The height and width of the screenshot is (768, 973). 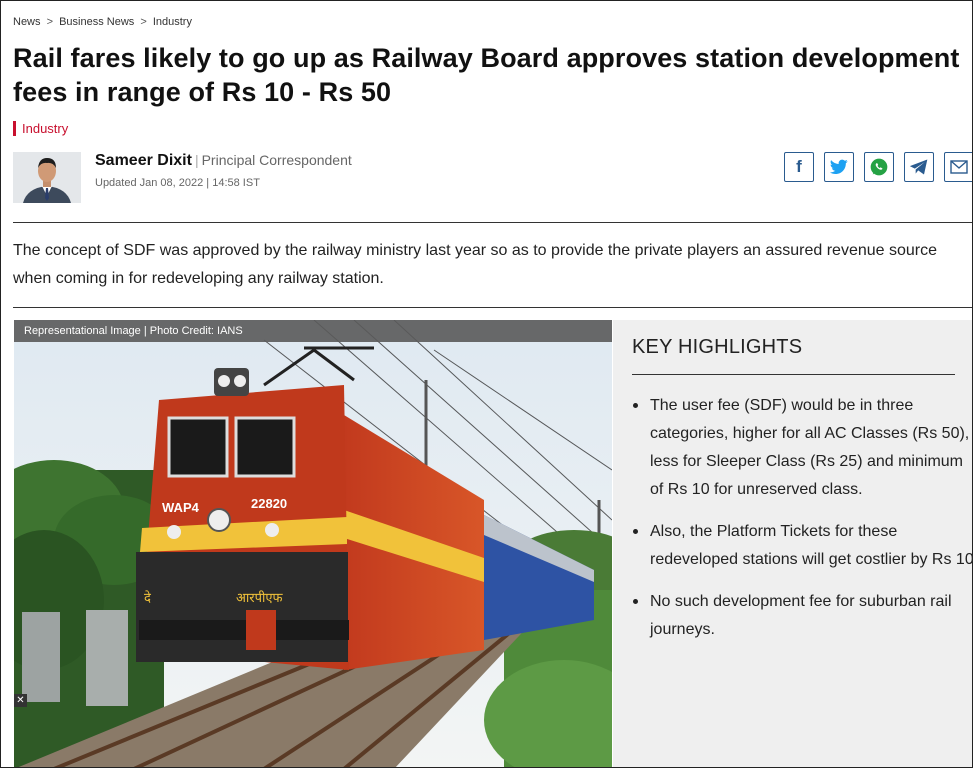 What do you see at coordinates (793, 374) in the screenshot?
I see `key-highlights-divider` at bounding box center [793, 374].